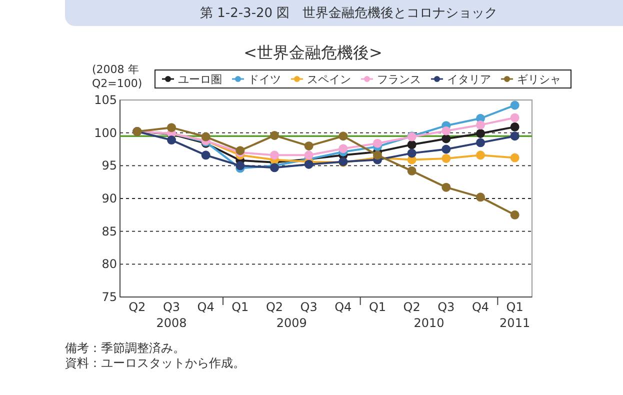 The height and width of the screenshot is (395, 623). I want to click on text: 2009, so click(291, 323).